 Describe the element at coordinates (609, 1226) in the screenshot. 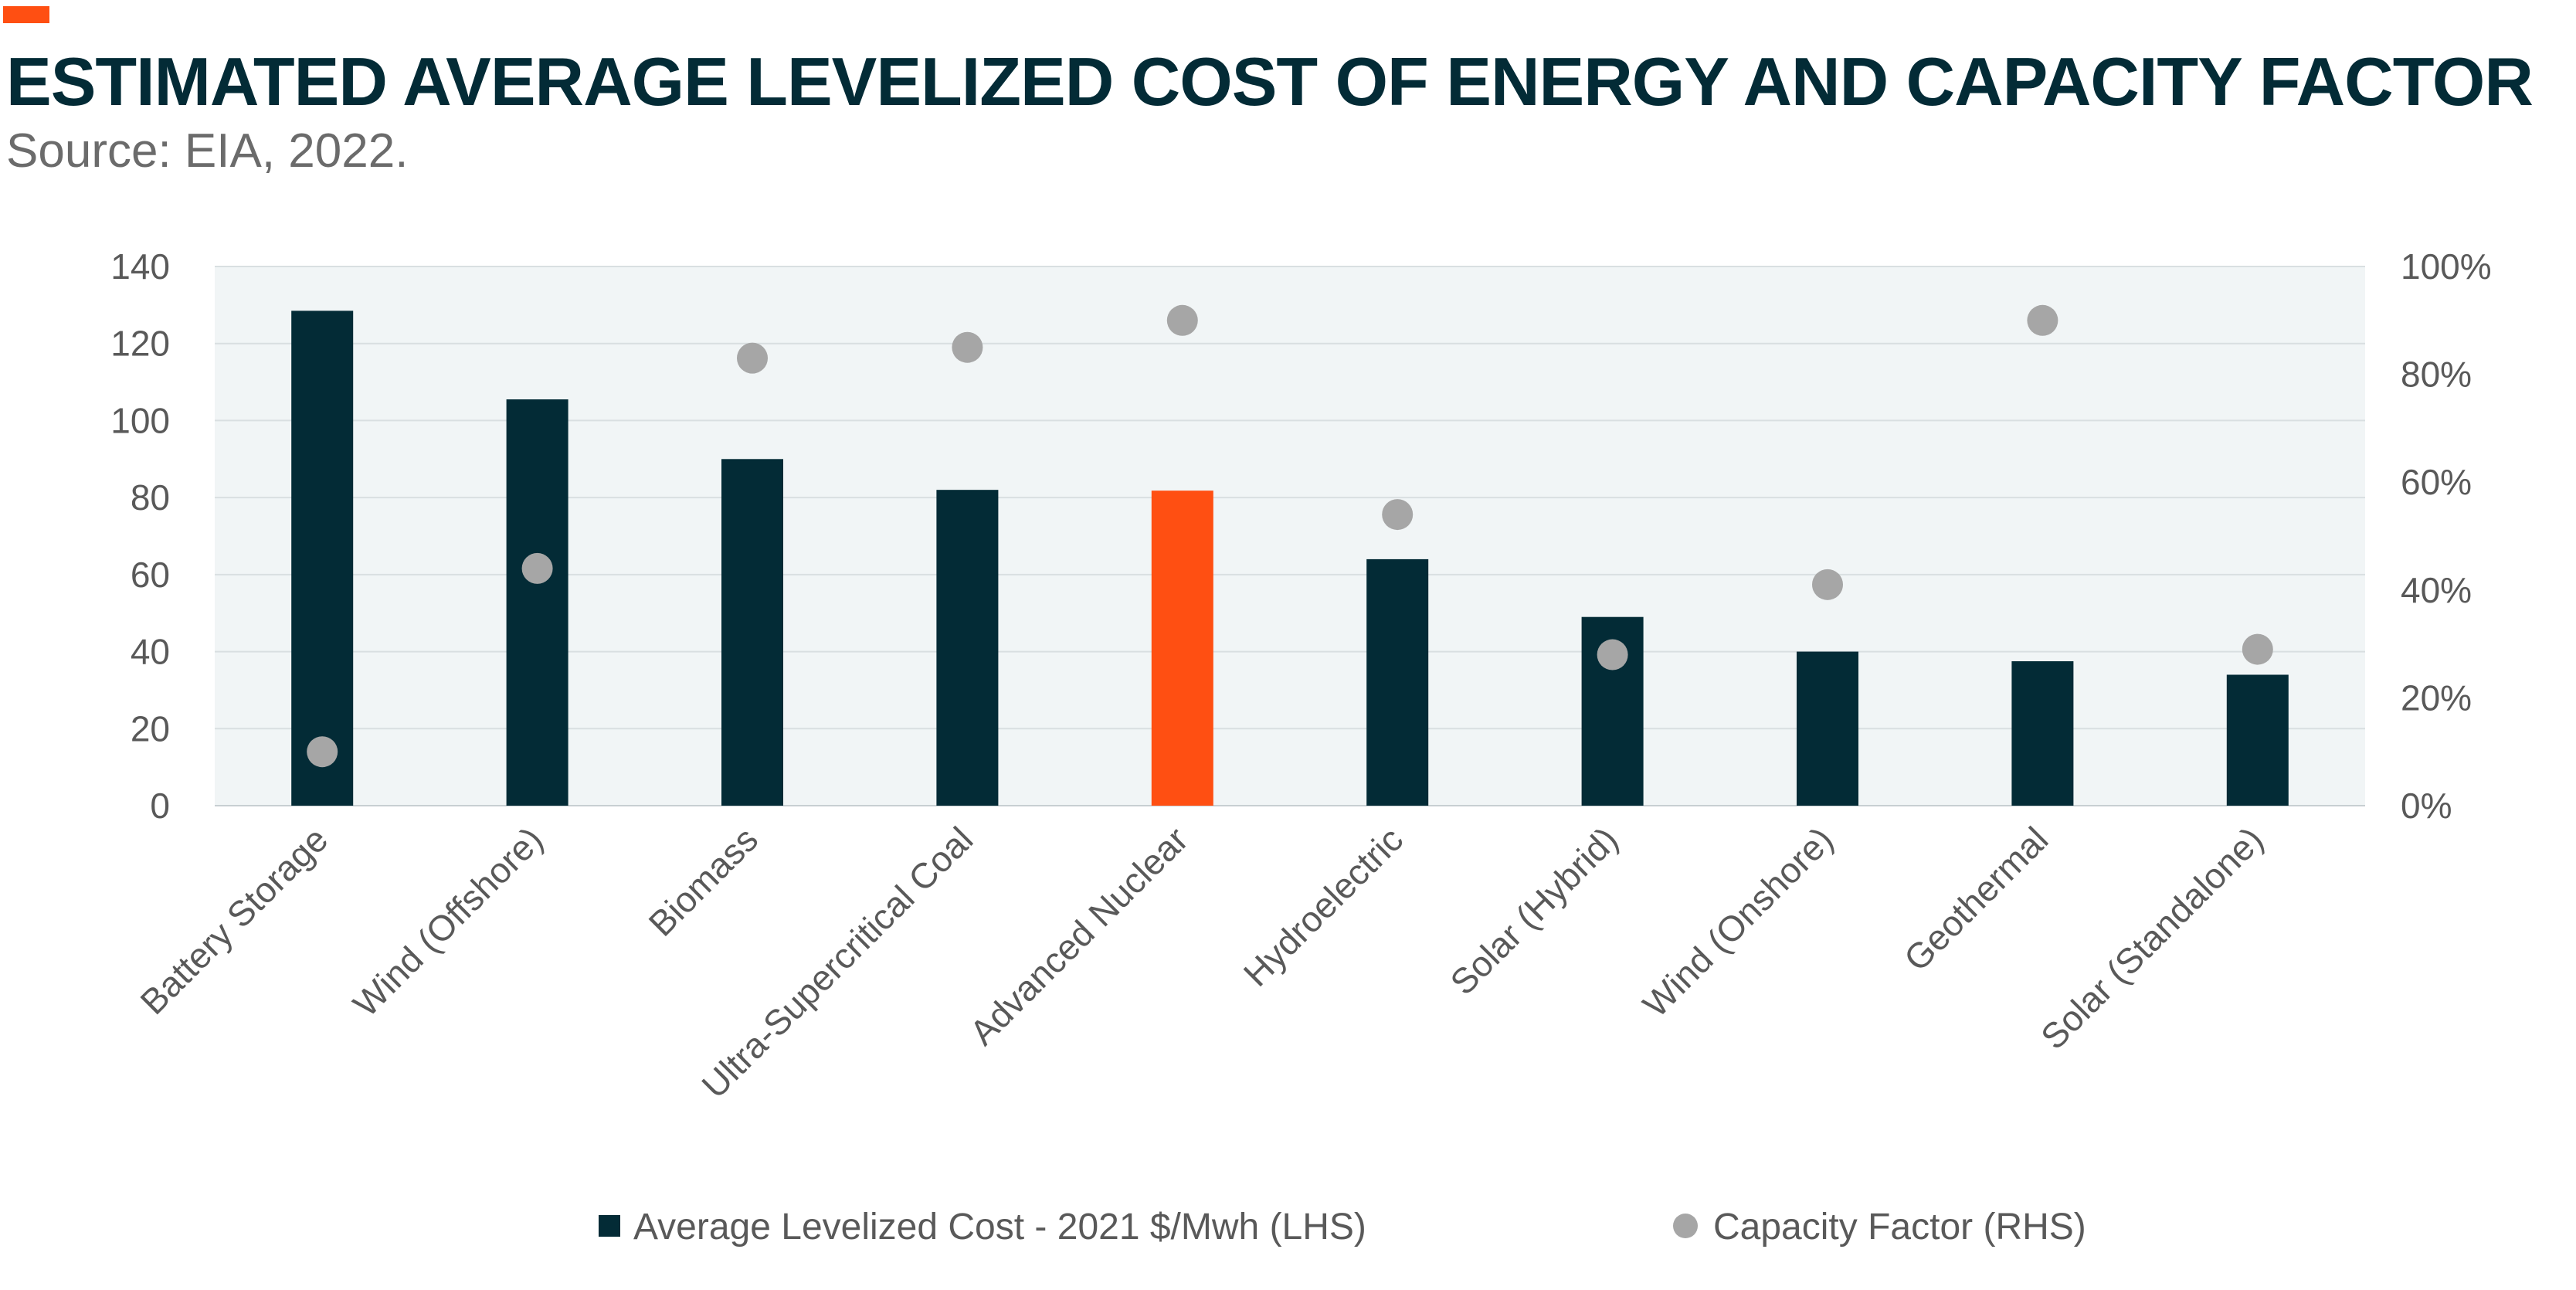

I see `legend-swatch-cost` at that location.